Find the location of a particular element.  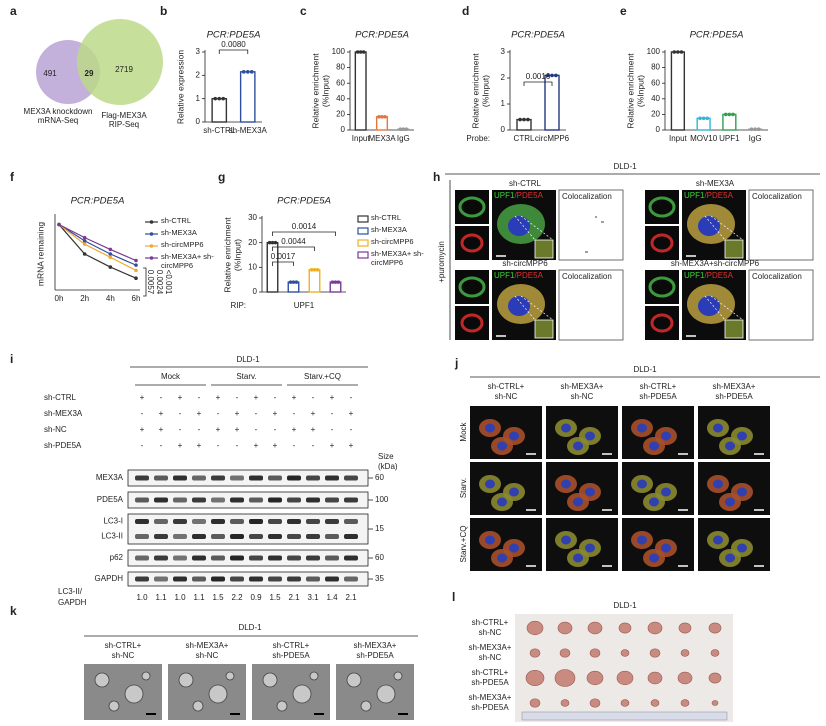

stain-red: /PDE5A is located at coordinates (528, 275).